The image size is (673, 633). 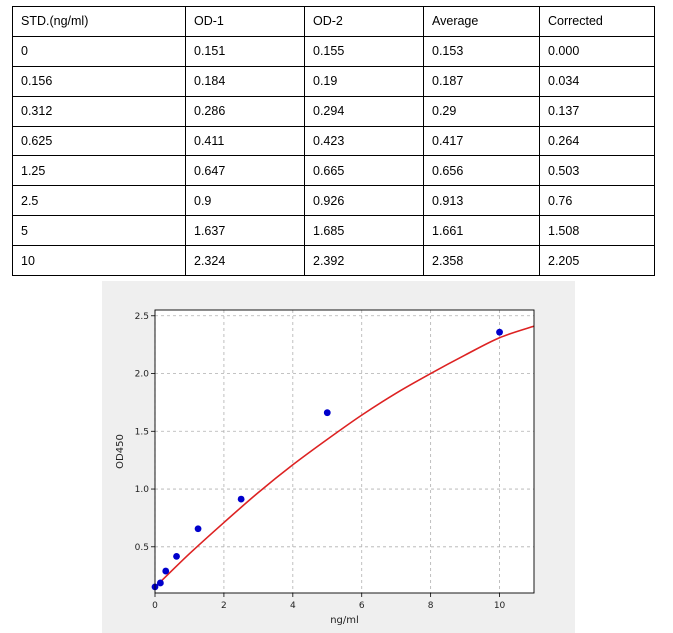 What do you see at coordinates (364, 81) in the screenshot?
I see `table-cell: 0.19` at bounding box center [364, 81].